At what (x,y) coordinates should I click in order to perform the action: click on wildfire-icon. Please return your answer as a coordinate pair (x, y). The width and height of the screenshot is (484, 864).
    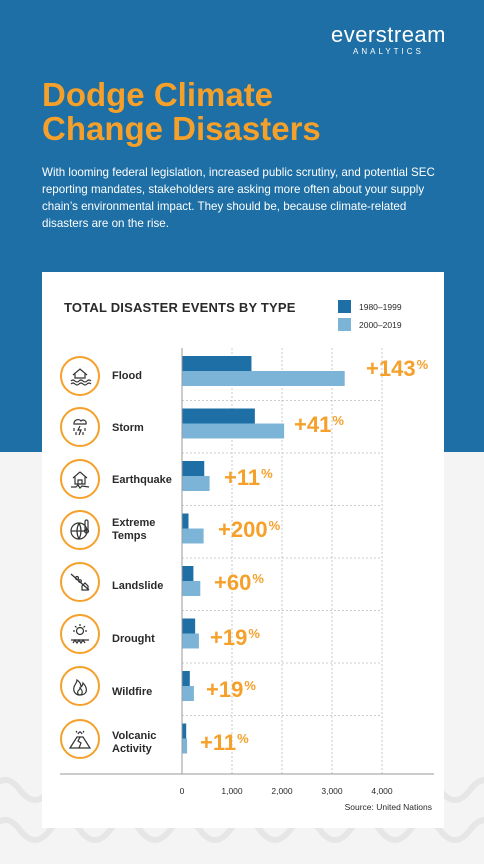
    Looking at the image, I should click on (80, 686).